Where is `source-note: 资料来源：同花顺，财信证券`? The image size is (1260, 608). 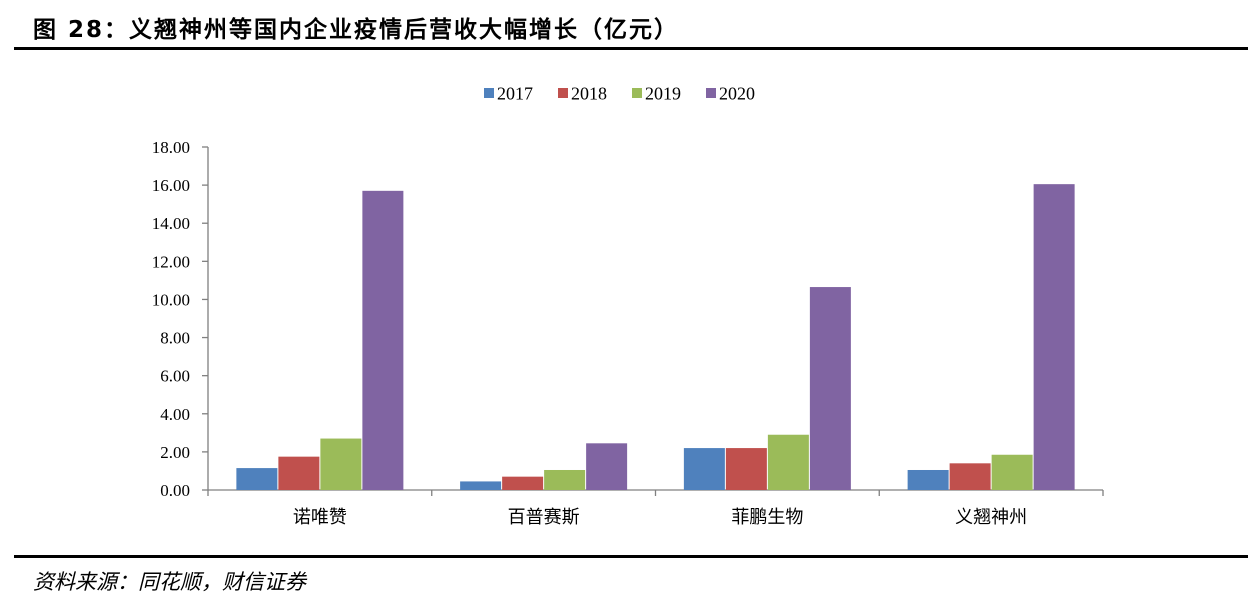
source-note: 资料来源：同花顺，财信证券 is located at coordinates (169, 582).